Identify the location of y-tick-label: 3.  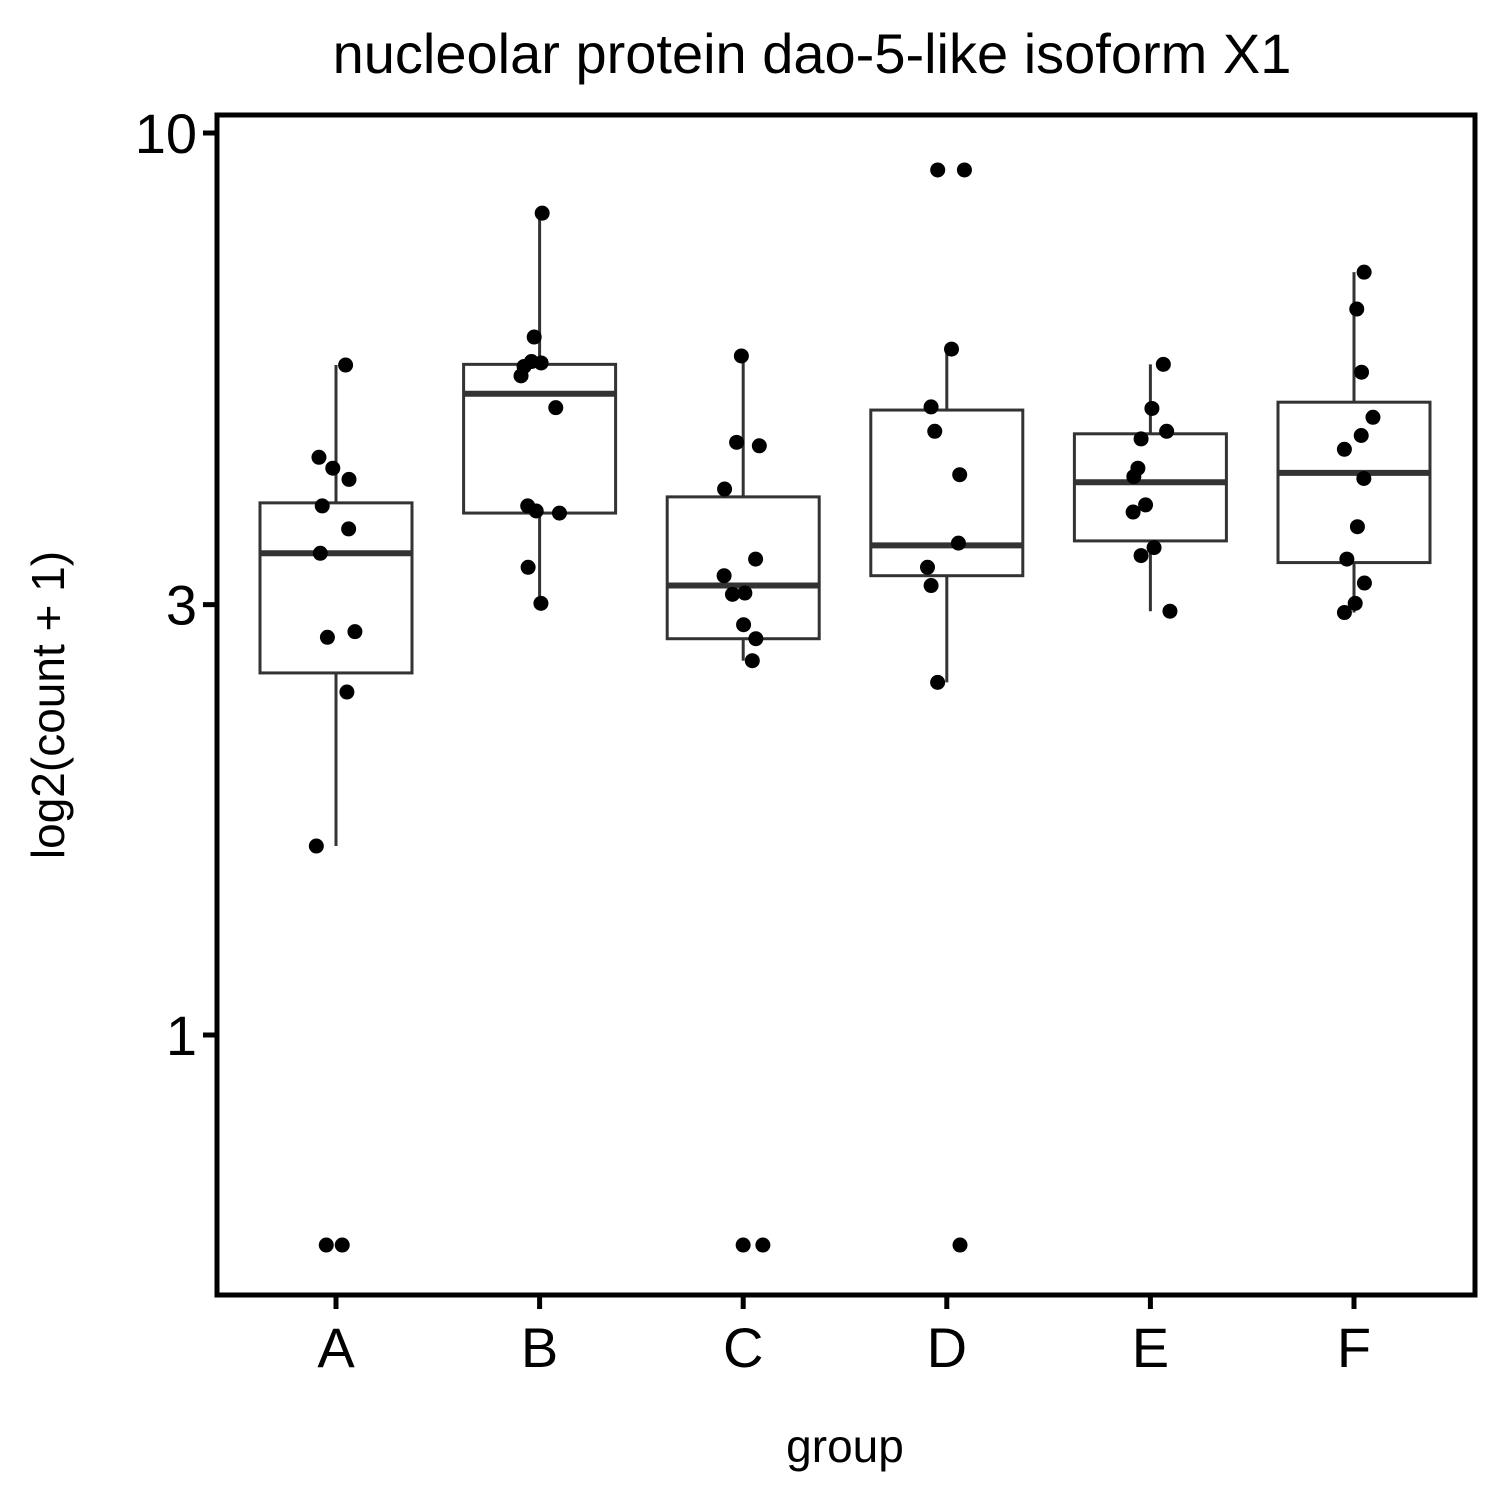
(181, 605).